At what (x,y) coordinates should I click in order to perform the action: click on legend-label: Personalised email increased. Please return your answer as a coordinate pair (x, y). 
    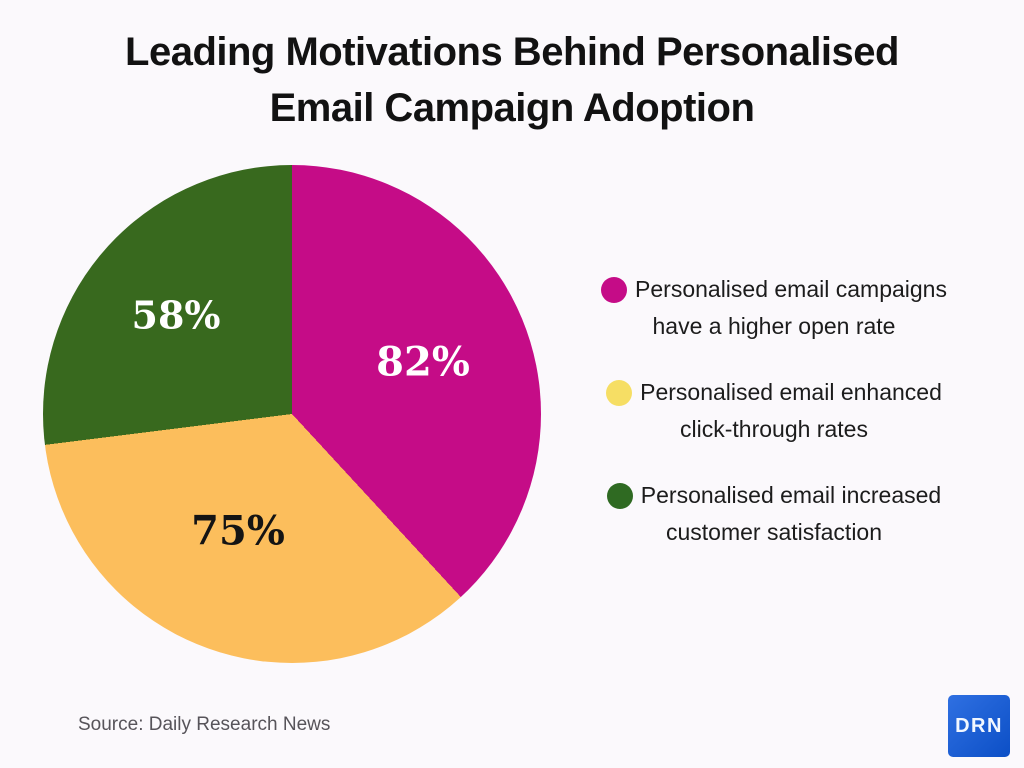
    Looking at the image, I should click on (791, 495).